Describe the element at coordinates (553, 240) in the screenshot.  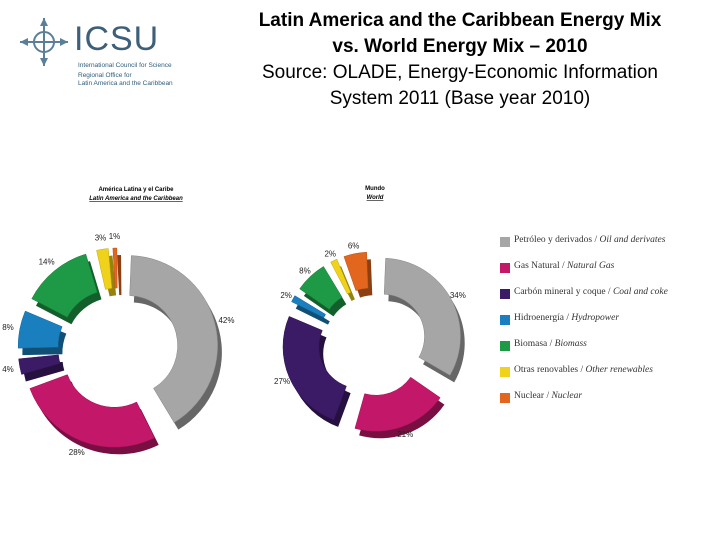
I see `legend-es-oil: Petróleo y derivados` at that location.